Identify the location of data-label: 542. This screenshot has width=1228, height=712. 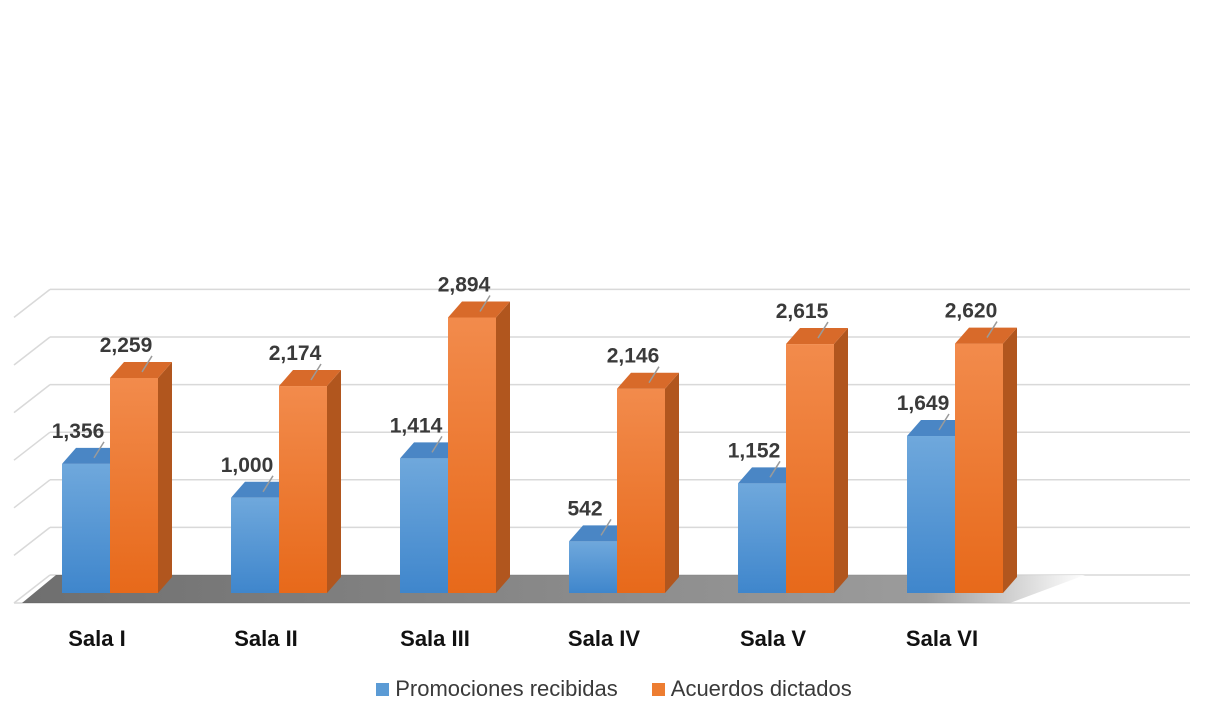
(584, 508).